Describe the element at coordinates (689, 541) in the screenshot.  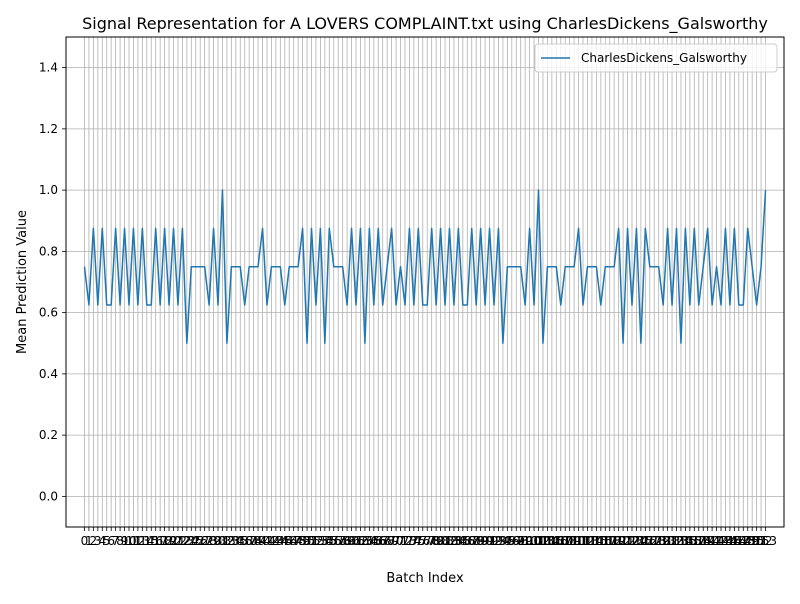
I see `x-tick-label: 136` at that location.